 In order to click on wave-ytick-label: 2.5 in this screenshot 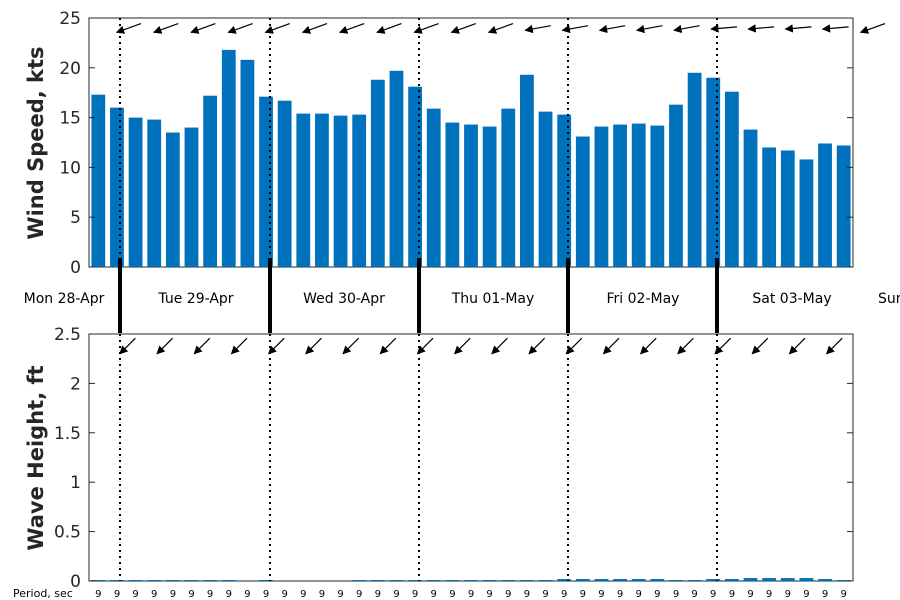, I will do `click(67, 335)`.